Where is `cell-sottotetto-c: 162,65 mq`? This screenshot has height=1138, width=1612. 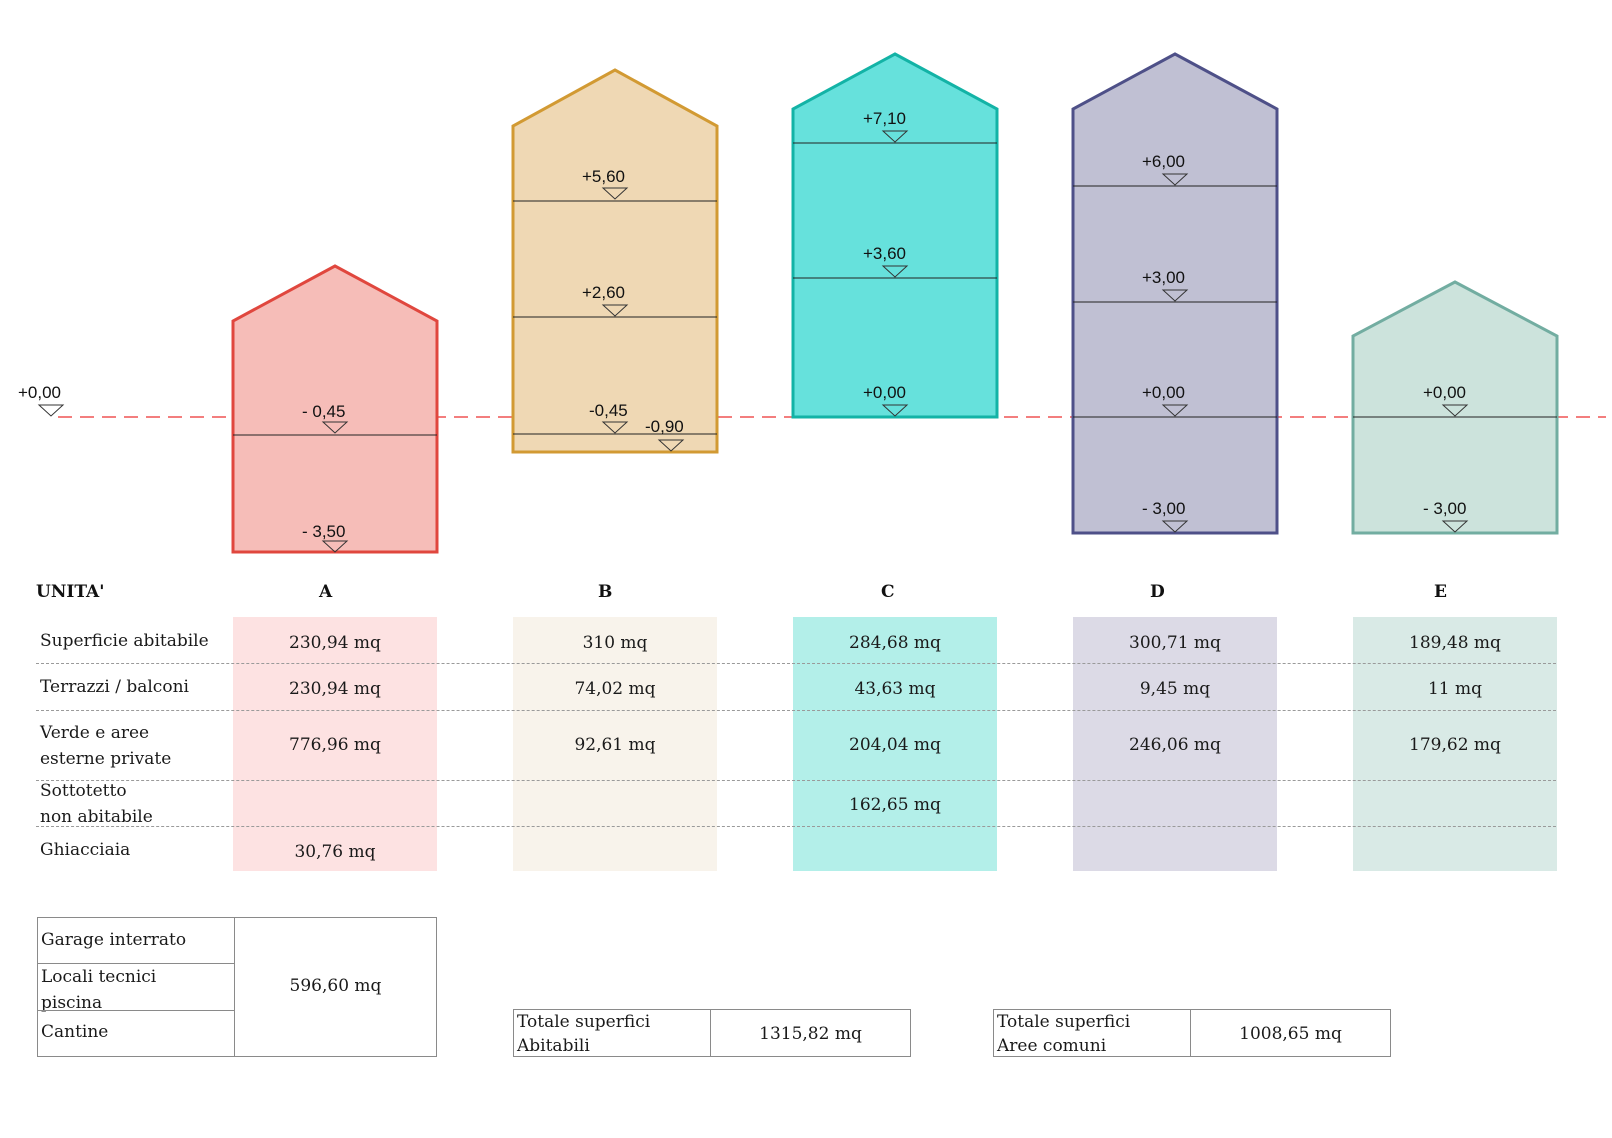 cell-sottotetto-c: 162,65 mq is located at coordinates (895, 805).